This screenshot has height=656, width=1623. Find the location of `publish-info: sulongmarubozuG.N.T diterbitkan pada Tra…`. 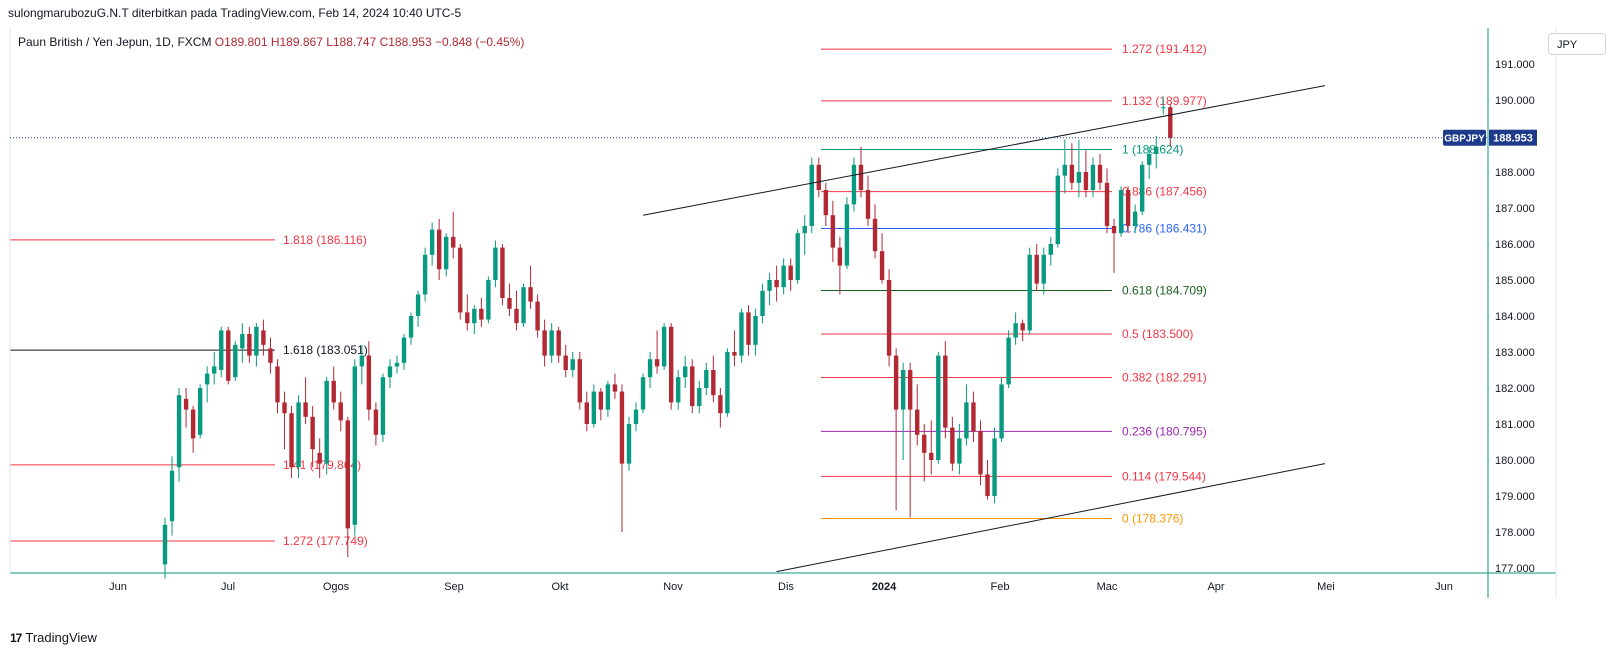

publish-info: sulongmarubozuG.N.T diterbitkan pada Tra… is located at coordinates (235, 13).